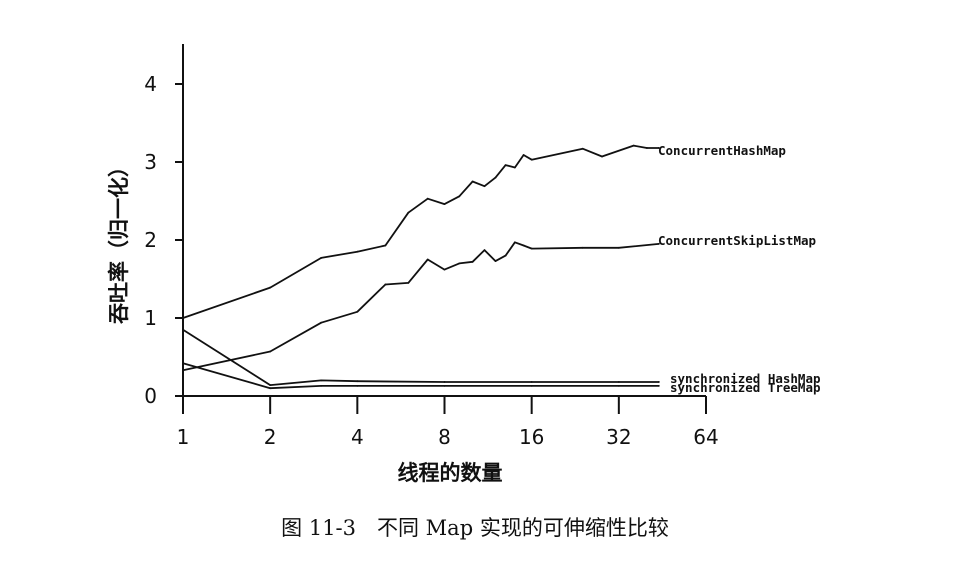 The image size is (958, 564). What do you see at coordinates (444, 437) in the screenshot?
I see `x-tick-label: 8` at bounding box center [444, 437].